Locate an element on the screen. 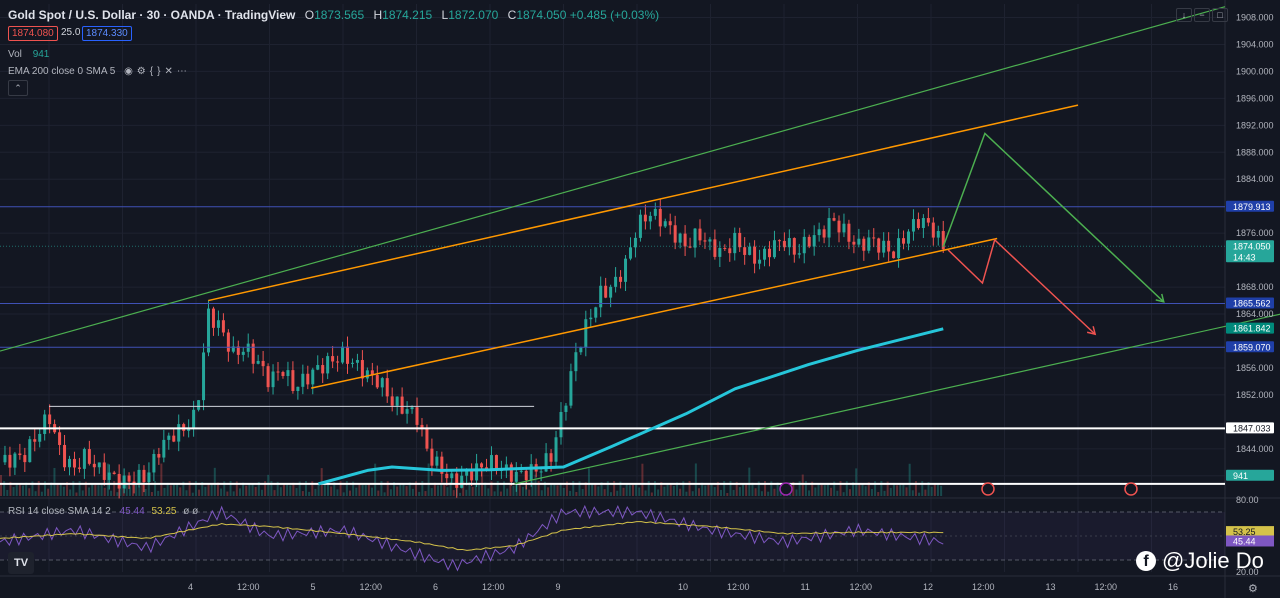 The width and height of the screenshot is (1280, 598). minimize-icon: − is located at coordinates (1202, 15).